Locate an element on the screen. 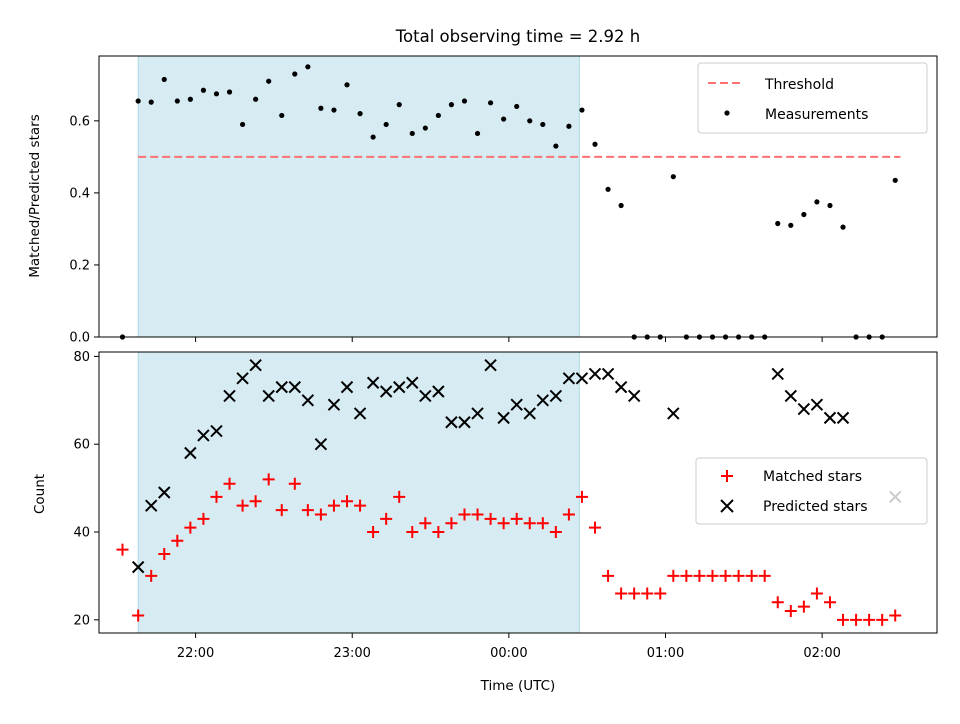  y-tick-label: 0.2 is located at coordinates (79, 265).